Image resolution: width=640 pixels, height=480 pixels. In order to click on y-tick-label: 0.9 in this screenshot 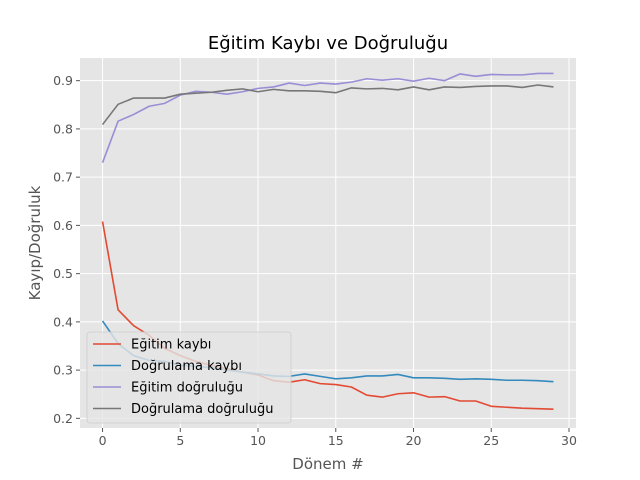, I will do `click(63, 80)`.